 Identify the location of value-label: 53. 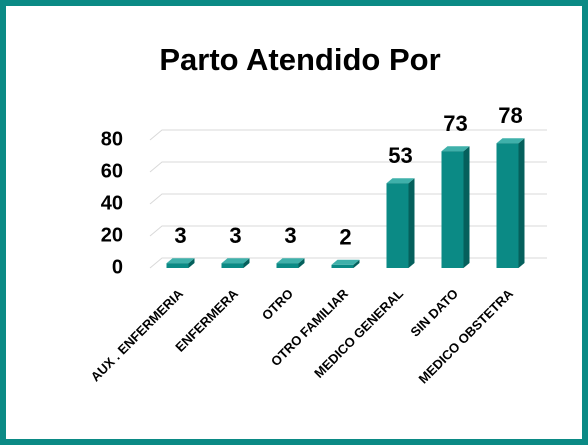
(400, 155).